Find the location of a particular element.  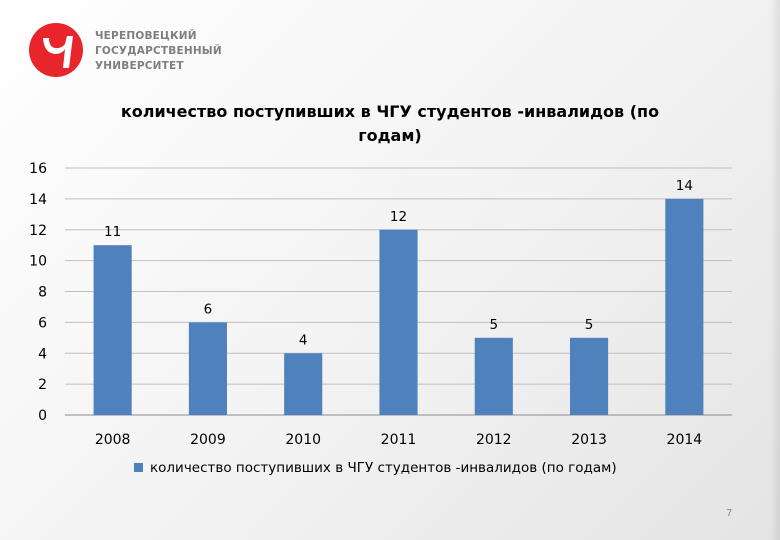

x-tick-label: 2014 is located at coordinates (685, 440).